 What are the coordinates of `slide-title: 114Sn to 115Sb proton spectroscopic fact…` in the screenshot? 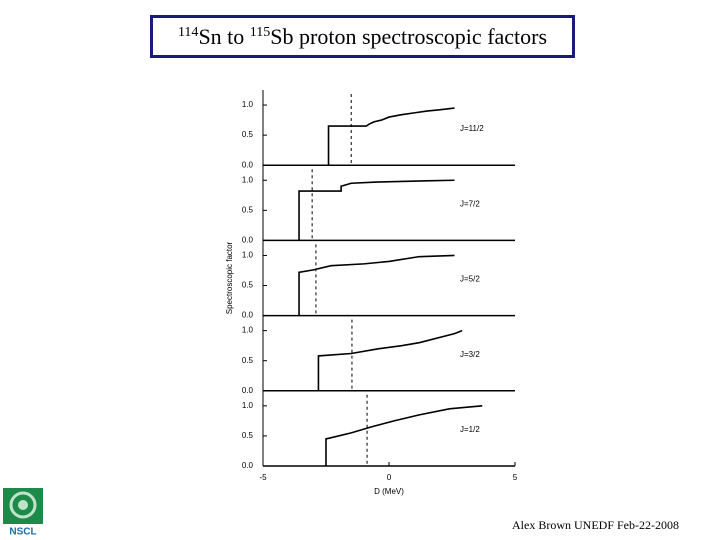 It's located at (362, 36).